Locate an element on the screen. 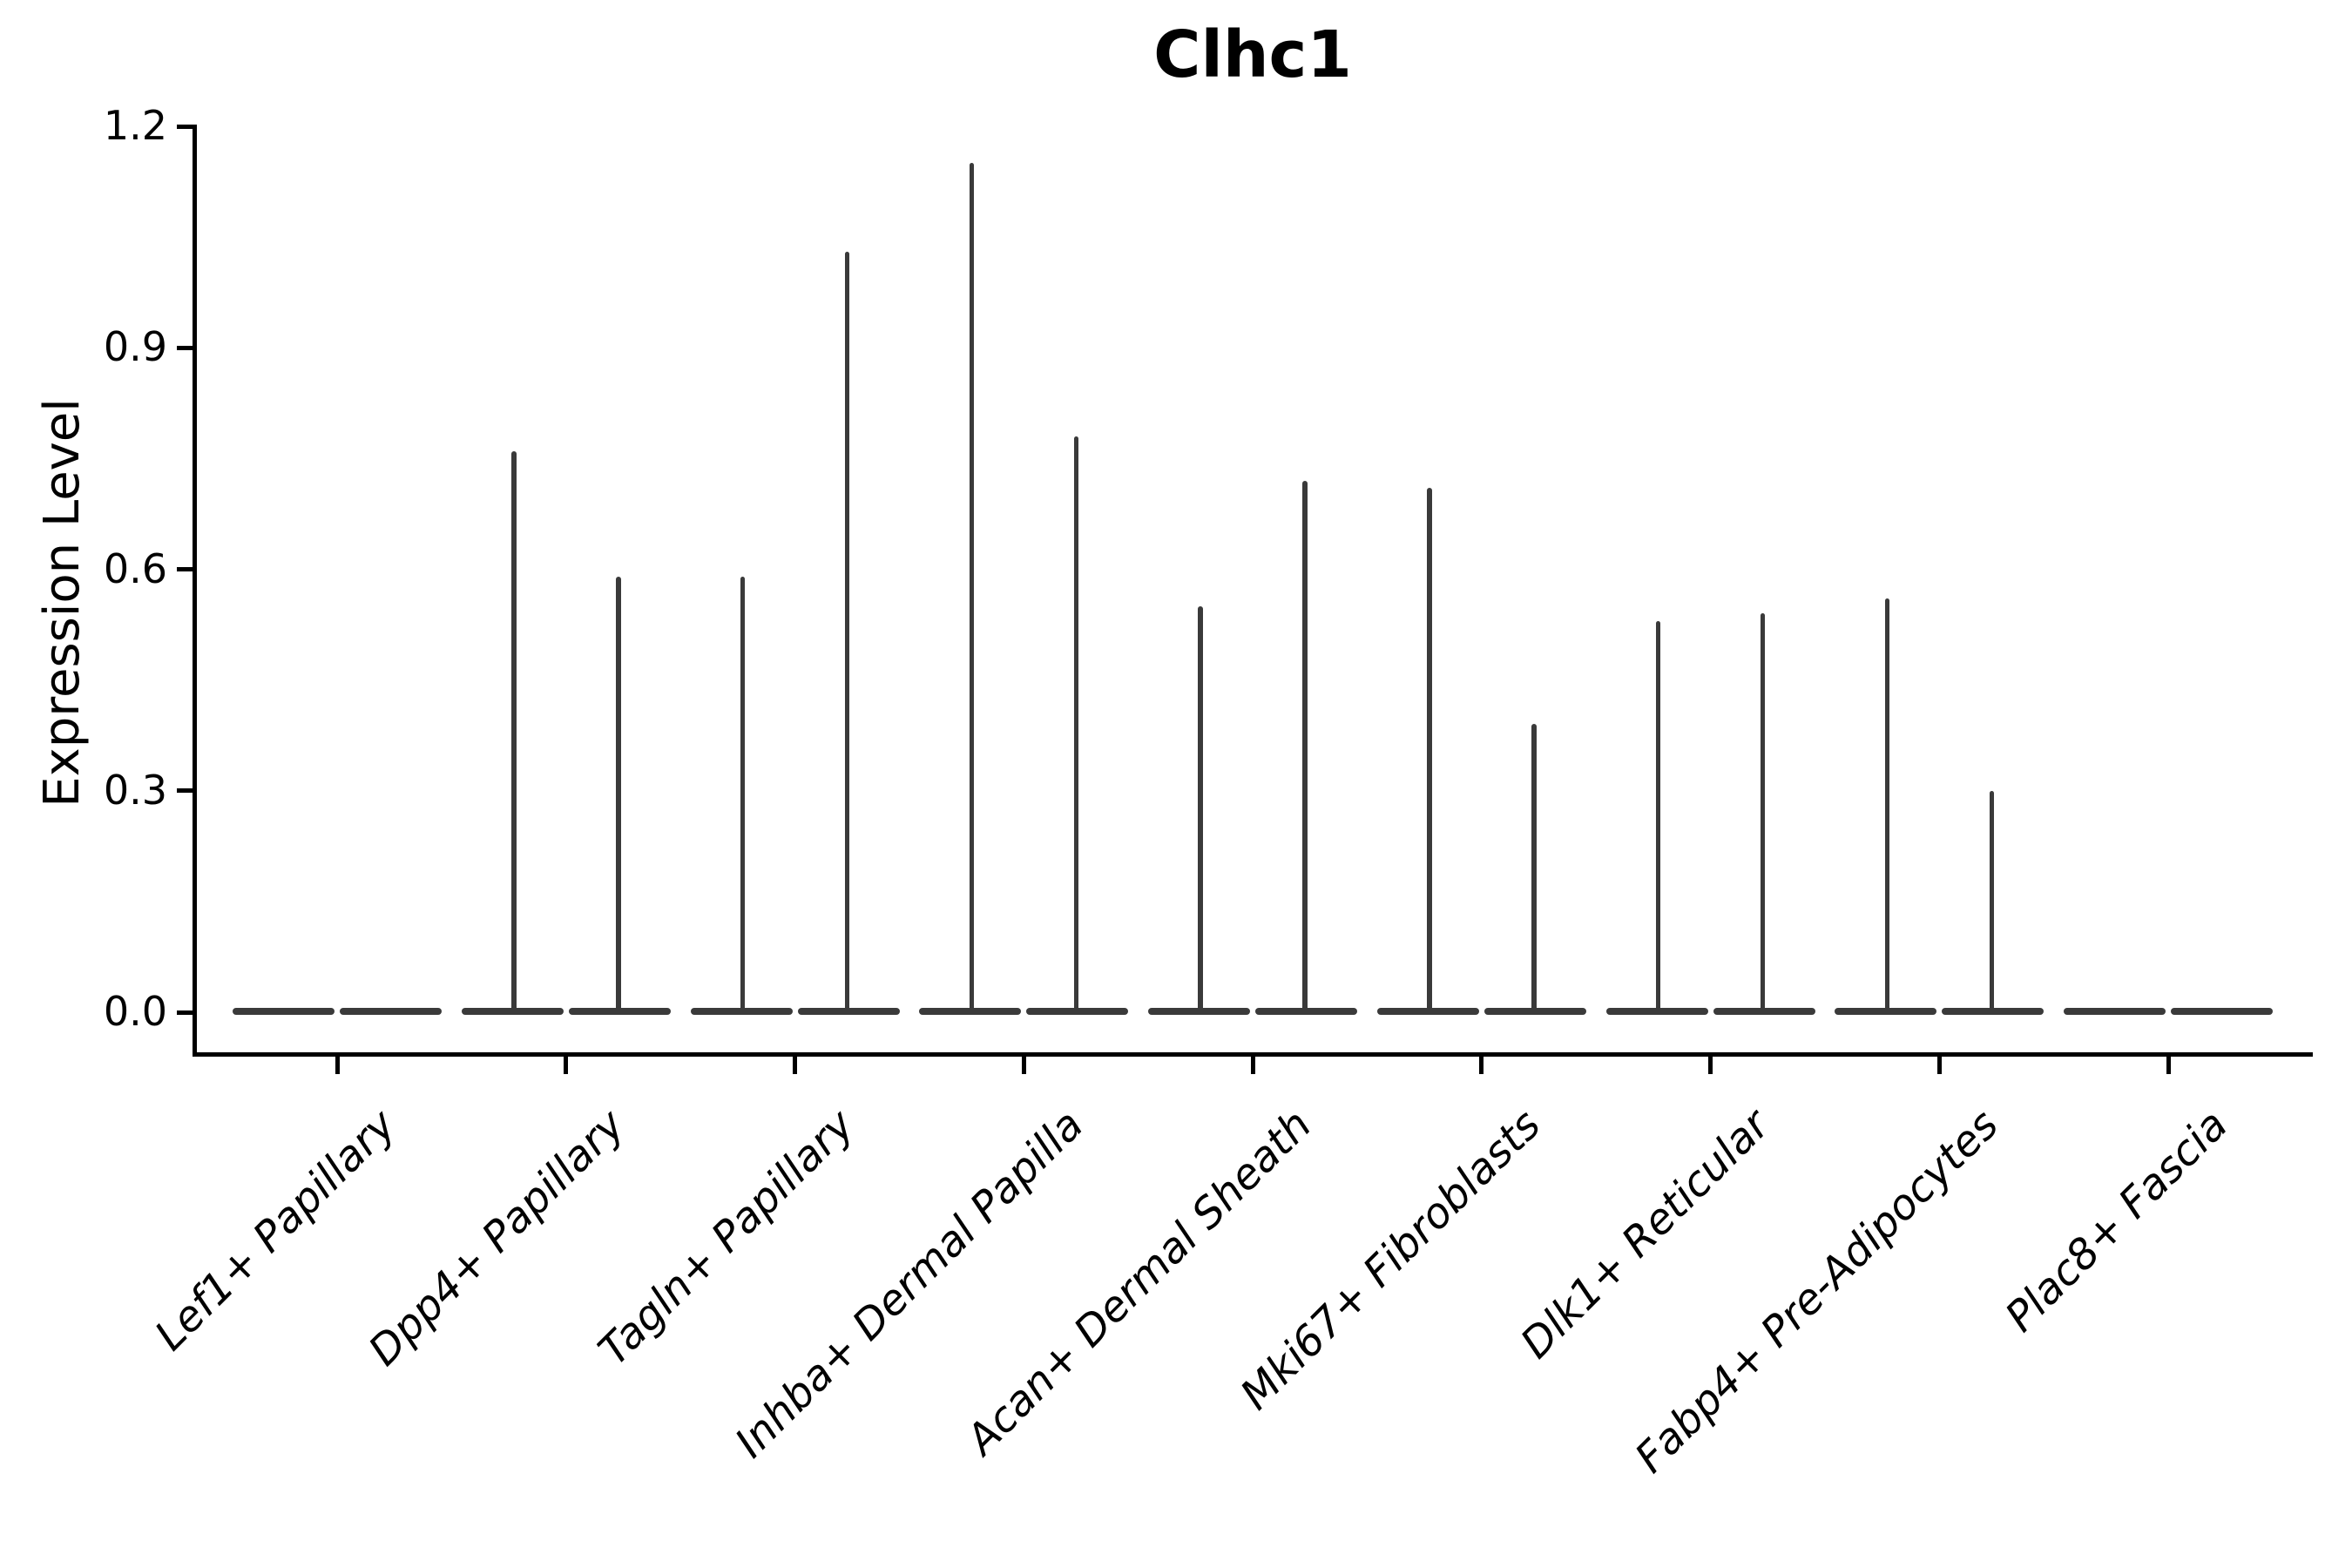 The image size is (2352, 1568). y-axis-label: Expression Level is located at coordinates (62, 603).